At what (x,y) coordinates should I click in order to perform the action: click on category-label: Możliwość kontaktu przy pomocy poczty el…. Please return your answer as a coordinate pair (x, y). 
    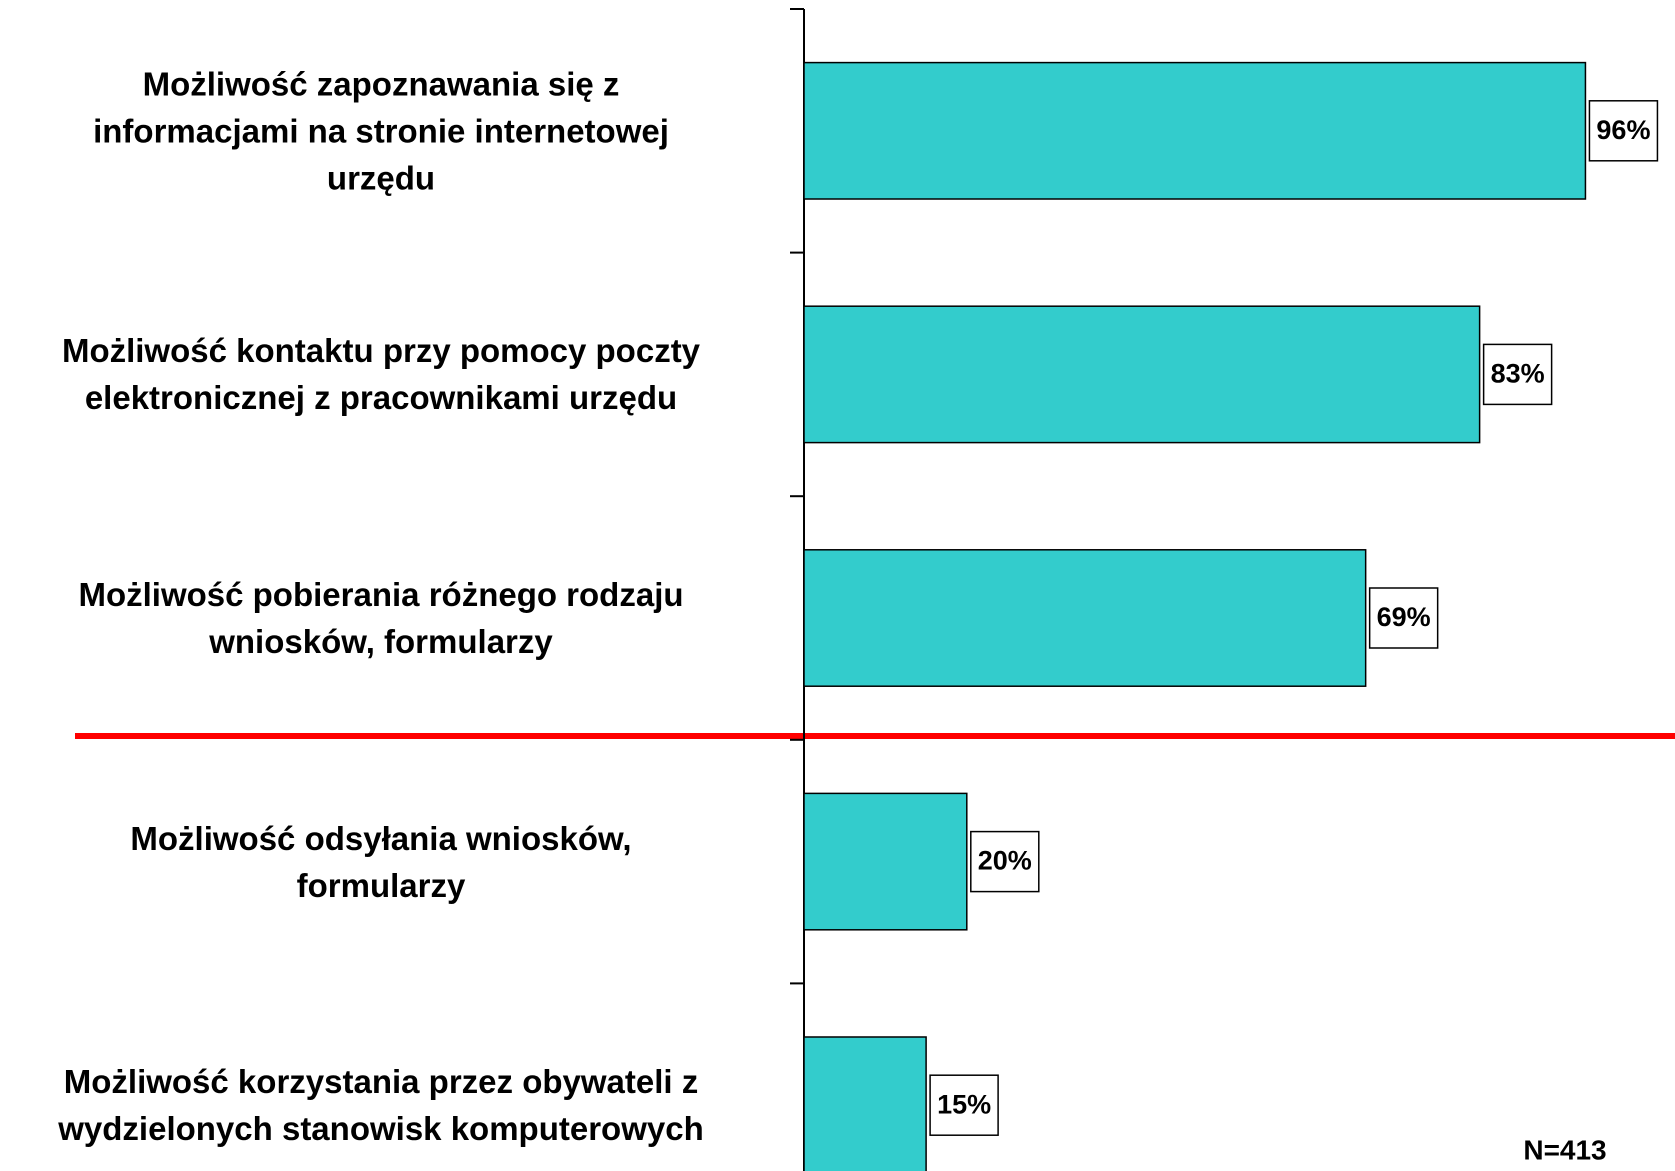
    Looking at the image, I should click on (381, 374).